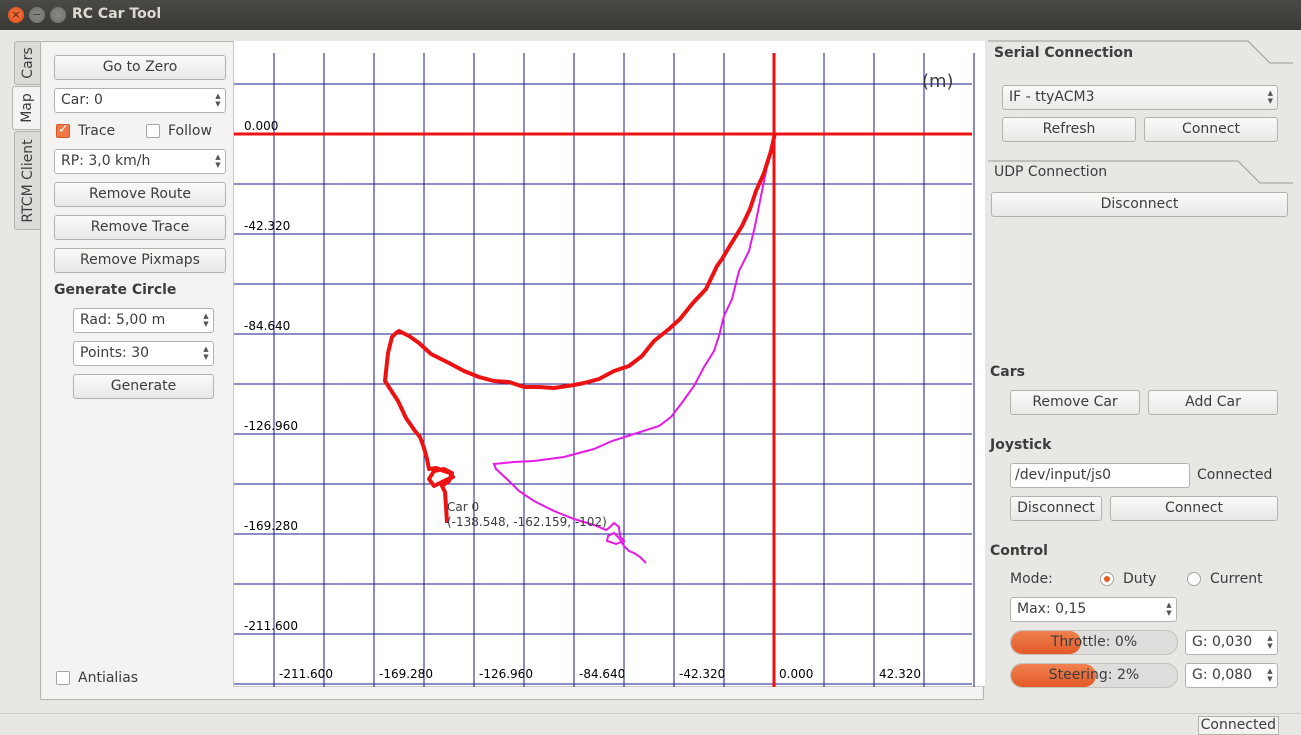 The image size is (1301, 735). Describe the element at coordinates (1140, 97) in the screenshot. I see `serial-port-select: IF - ttyACM3 ▲ ▼` at that location.